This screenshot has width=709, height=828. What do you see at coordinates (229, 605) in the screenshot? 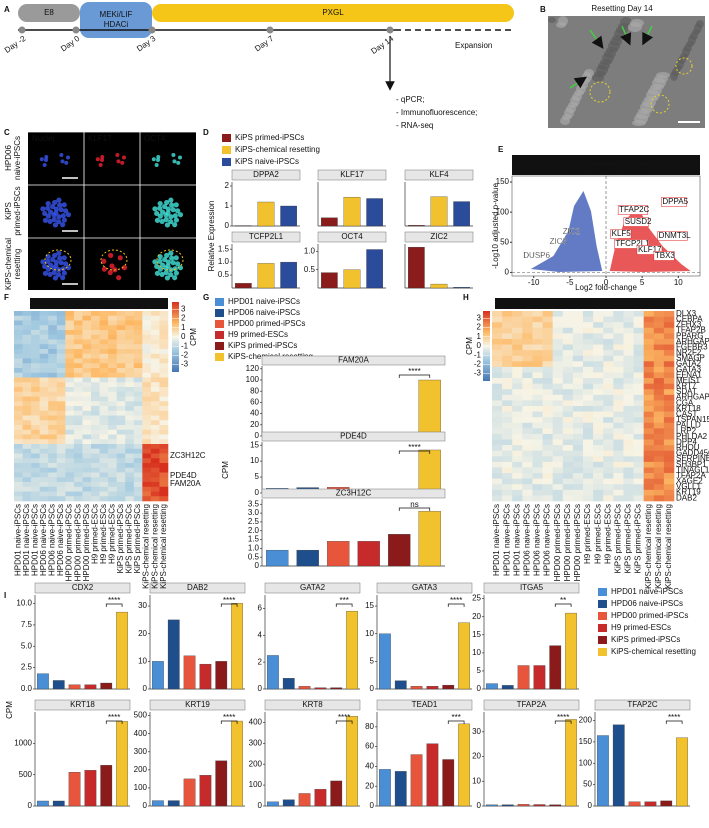
I see `significance-bracket` at bounding box center [229, 605].